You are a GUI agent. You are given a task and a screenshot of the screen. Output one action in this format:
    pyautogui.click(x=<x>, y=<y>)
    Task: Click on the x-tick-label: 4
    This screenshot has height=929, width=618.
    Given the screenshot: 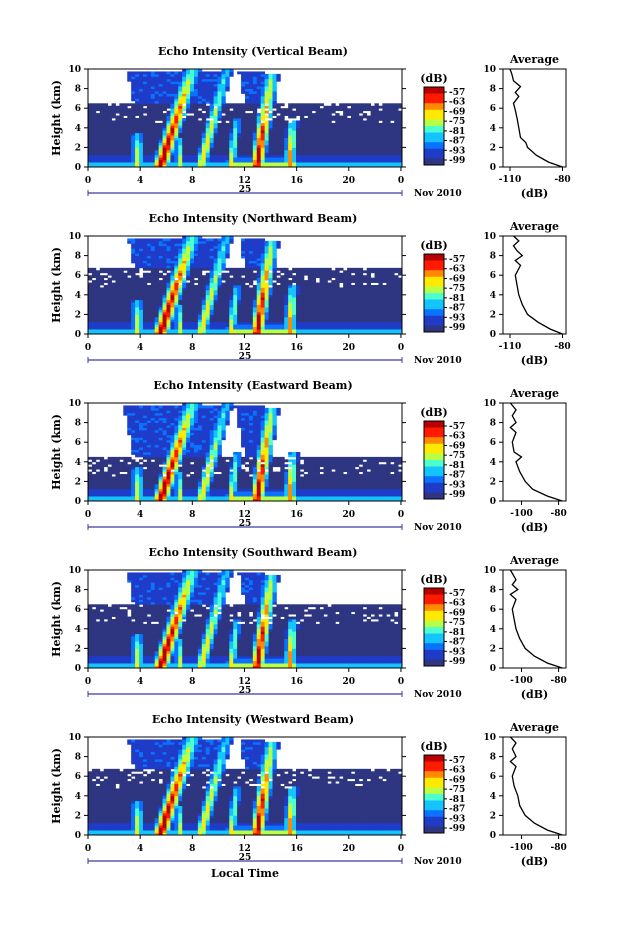 What is the action you would take?
    pyautogui.click(x=140, y=181)
    